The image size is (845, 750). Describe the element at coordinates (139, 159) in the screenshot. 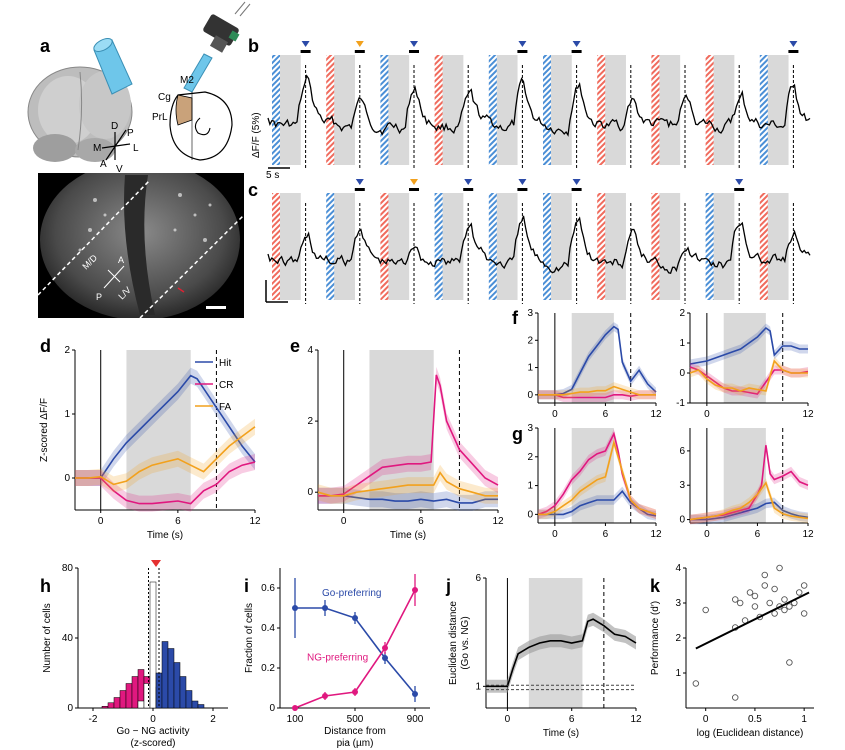

I see `panel-a: D P M L A V M2 Cg PrL` at that location.